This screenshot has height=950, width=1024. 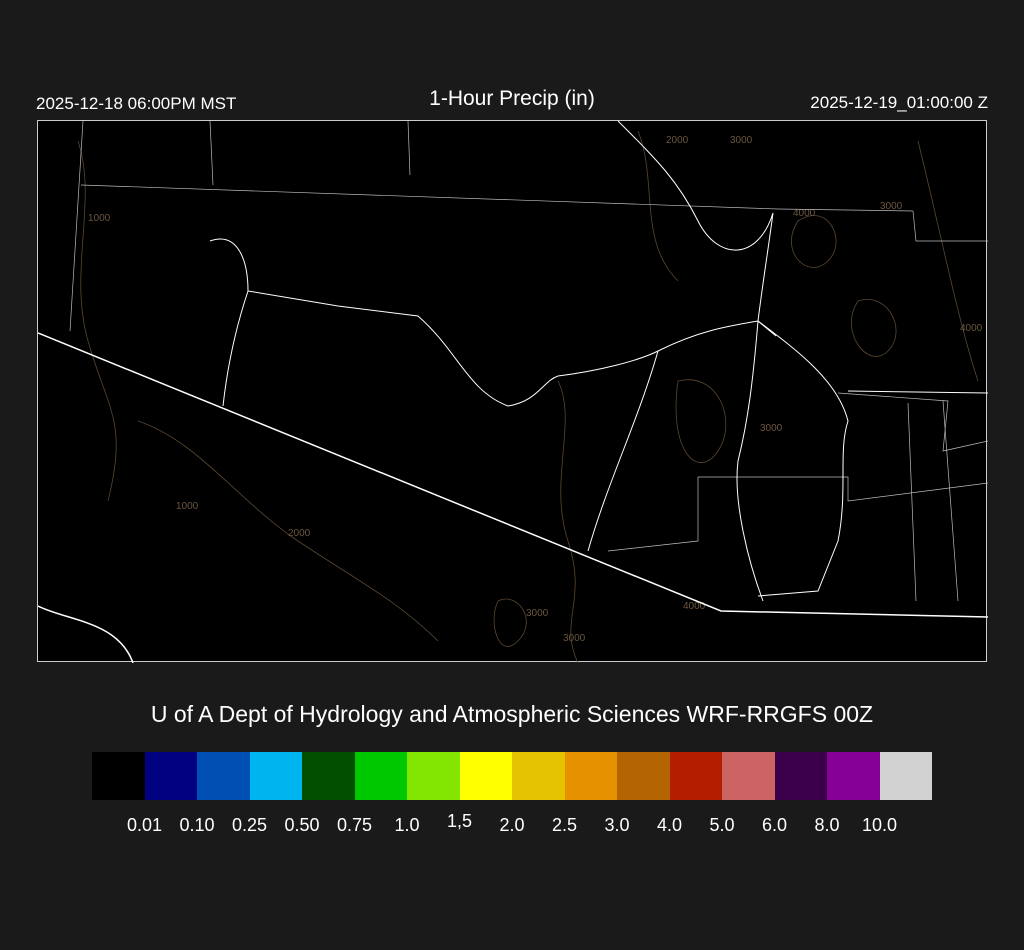 I want to click on colorbar-label: 2.0, so click(x=512, y=825).